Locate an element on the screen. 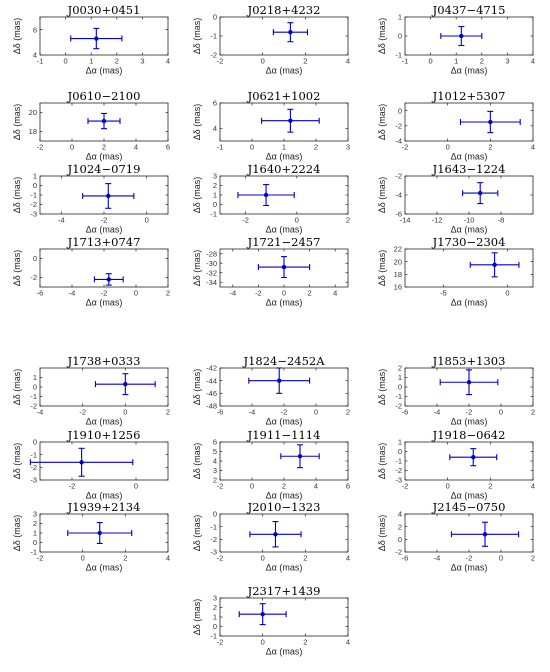 The width and height of the screenshot is (550, 672). panel-title: J1824−2452A is located at coordinates (283, 361).